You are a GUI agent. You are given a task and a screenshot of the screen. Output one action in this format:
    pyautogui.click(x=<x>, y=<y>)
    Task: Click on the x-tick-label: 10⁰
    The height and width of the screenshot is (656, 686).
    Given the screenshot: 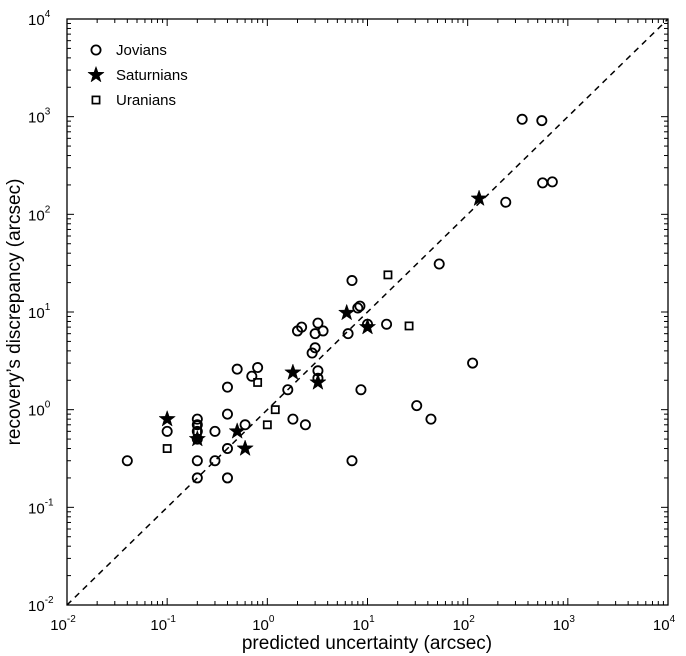 What is the action you would take?
    pyautogui.click(x=263, y=624)
    